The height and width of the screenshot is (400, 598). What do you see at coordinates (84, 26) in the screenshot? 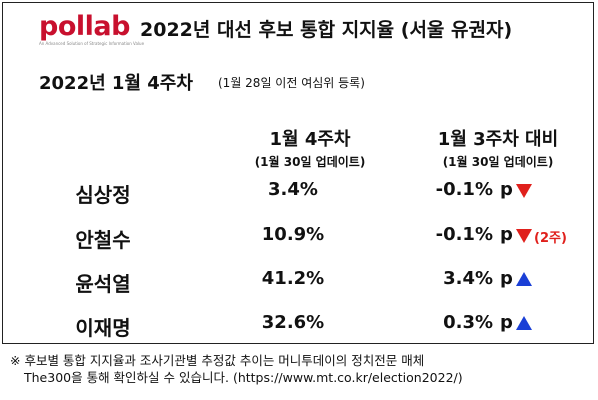
I see `pollab-logo: pollab` at bounding box center [84, 26].